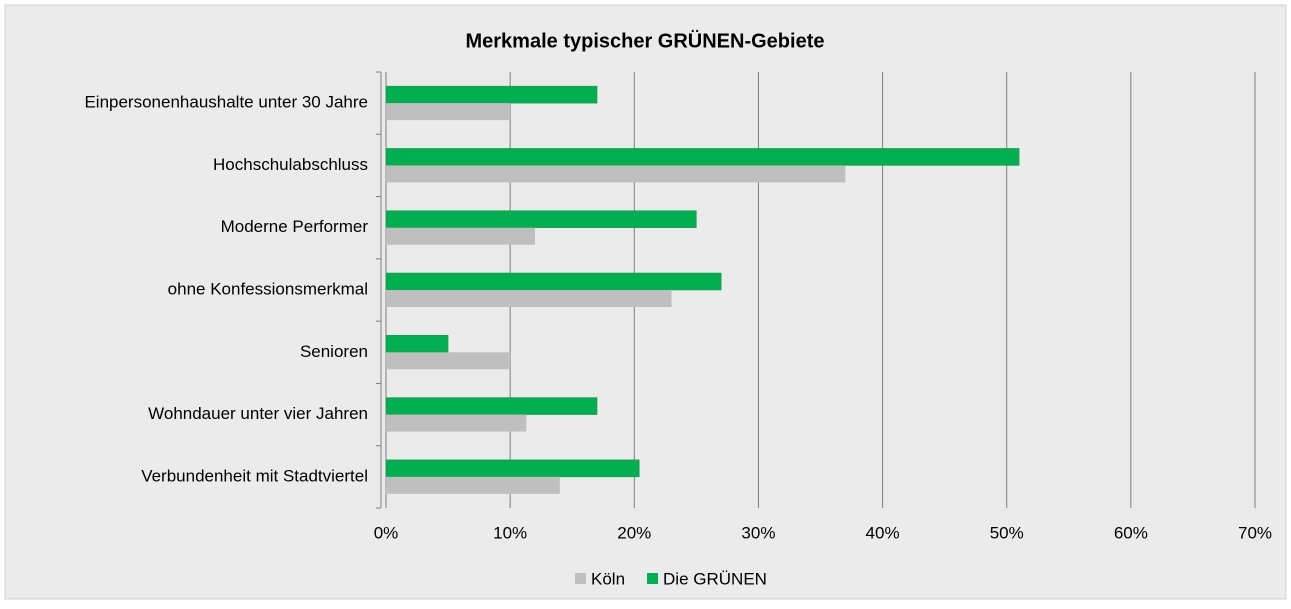  Describe the element at coordinates (608, 578) in the screenshot. I see `legend-label: Köln` at that location.